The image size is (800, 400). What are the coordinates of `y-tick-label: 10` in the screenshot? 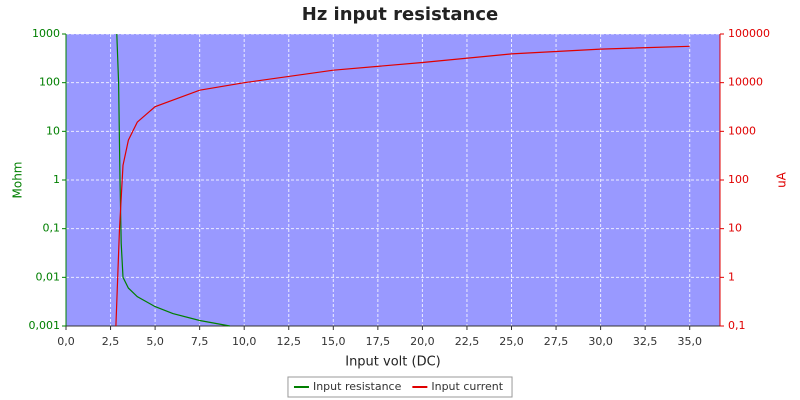 It's located at (53, 130).